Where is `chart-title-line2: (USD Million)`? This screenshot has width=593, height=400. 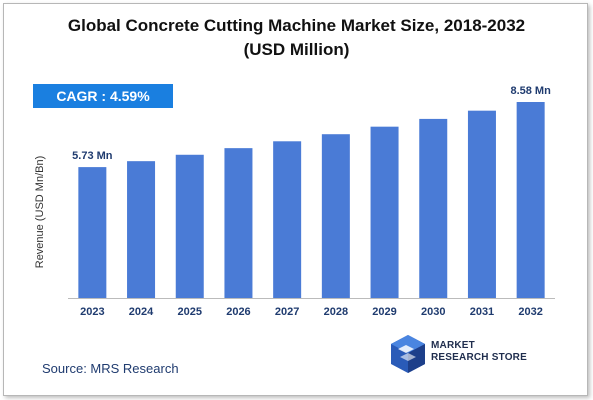
chart-title-line2: (USD Million) is located at coordinates (296, 49).